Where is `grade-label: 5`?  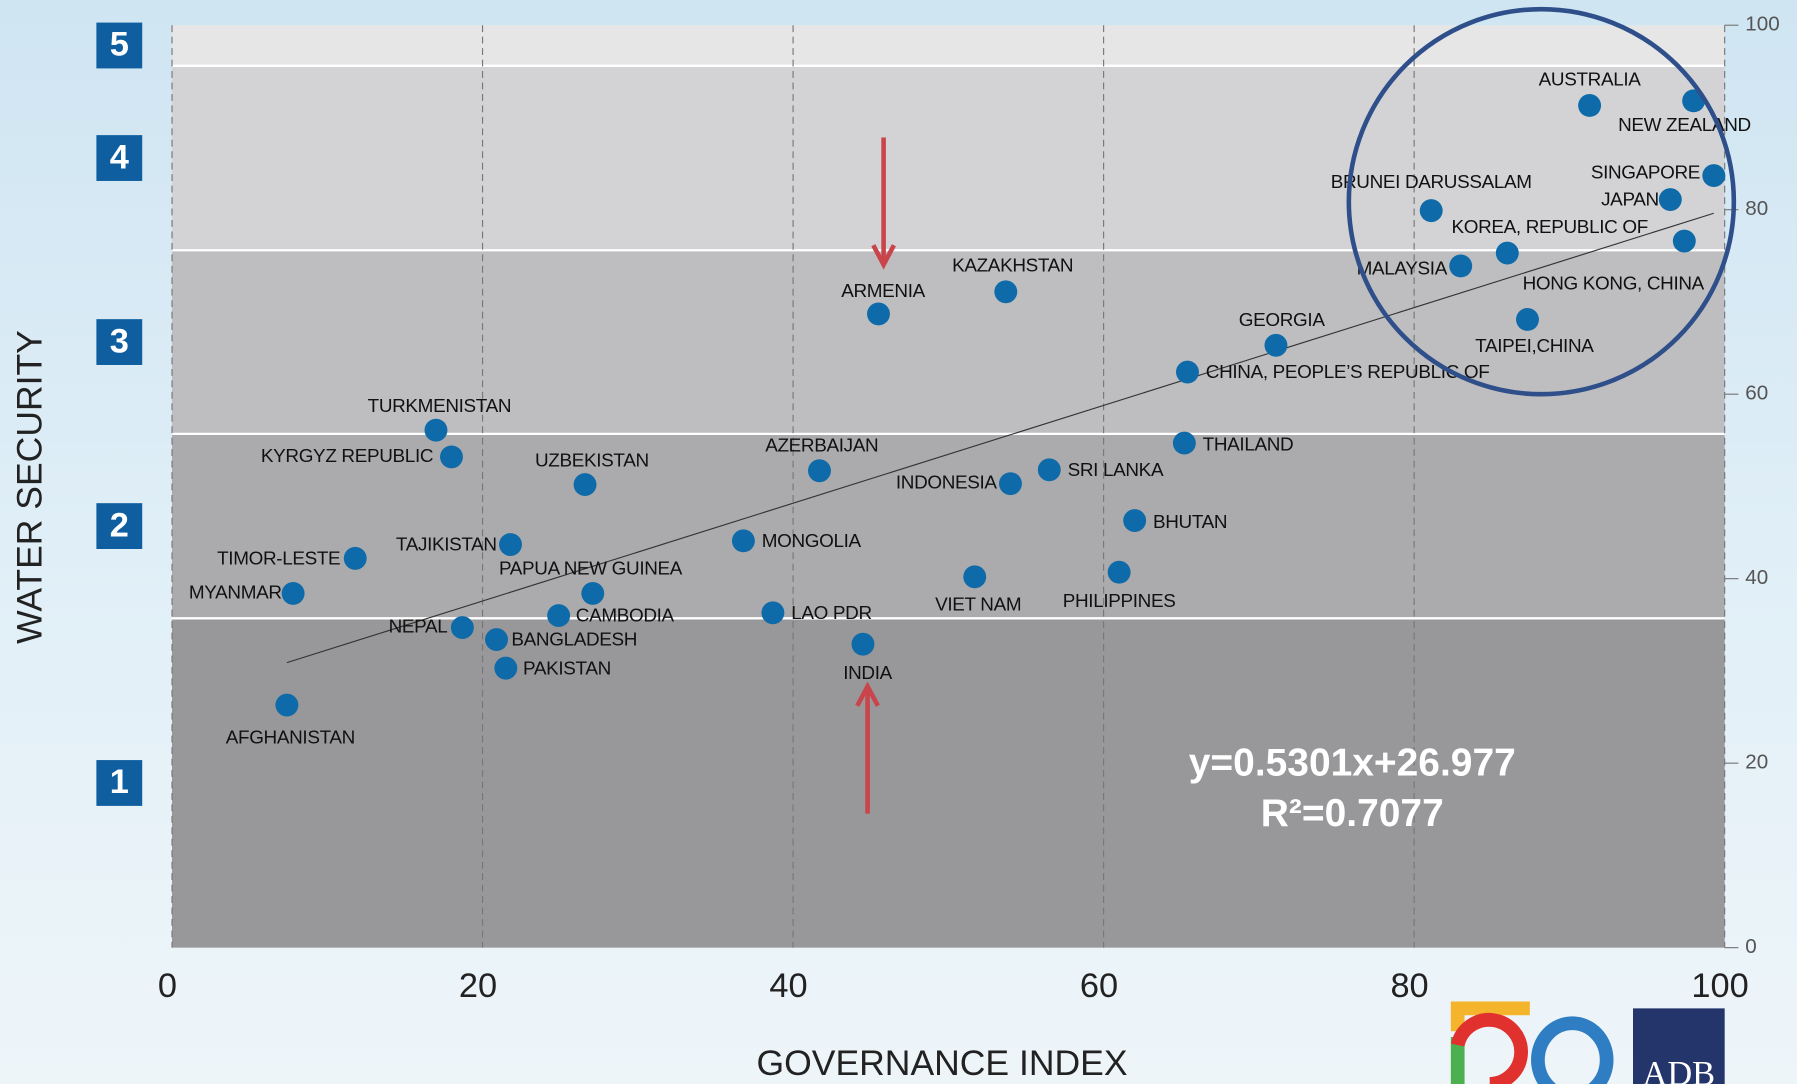
grade-label: 5 is located at coordinates (119, 45).